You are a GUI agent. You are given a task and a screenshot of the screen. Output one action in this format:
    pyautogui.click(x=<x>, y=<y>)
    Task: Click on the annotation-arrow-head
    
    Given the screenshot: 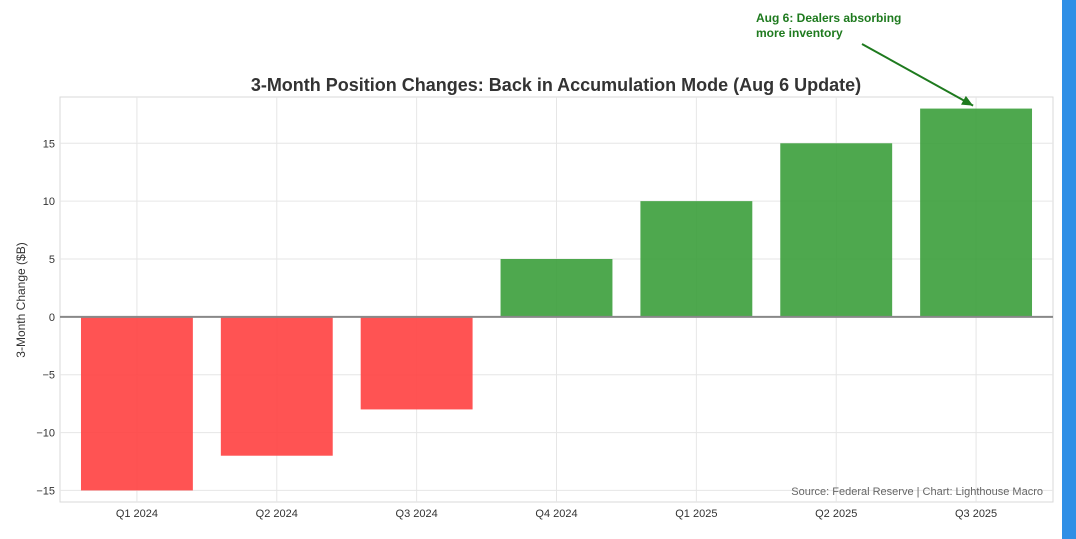 What is the action you would take?
    pyautogui.click(x=967, y=100)
    